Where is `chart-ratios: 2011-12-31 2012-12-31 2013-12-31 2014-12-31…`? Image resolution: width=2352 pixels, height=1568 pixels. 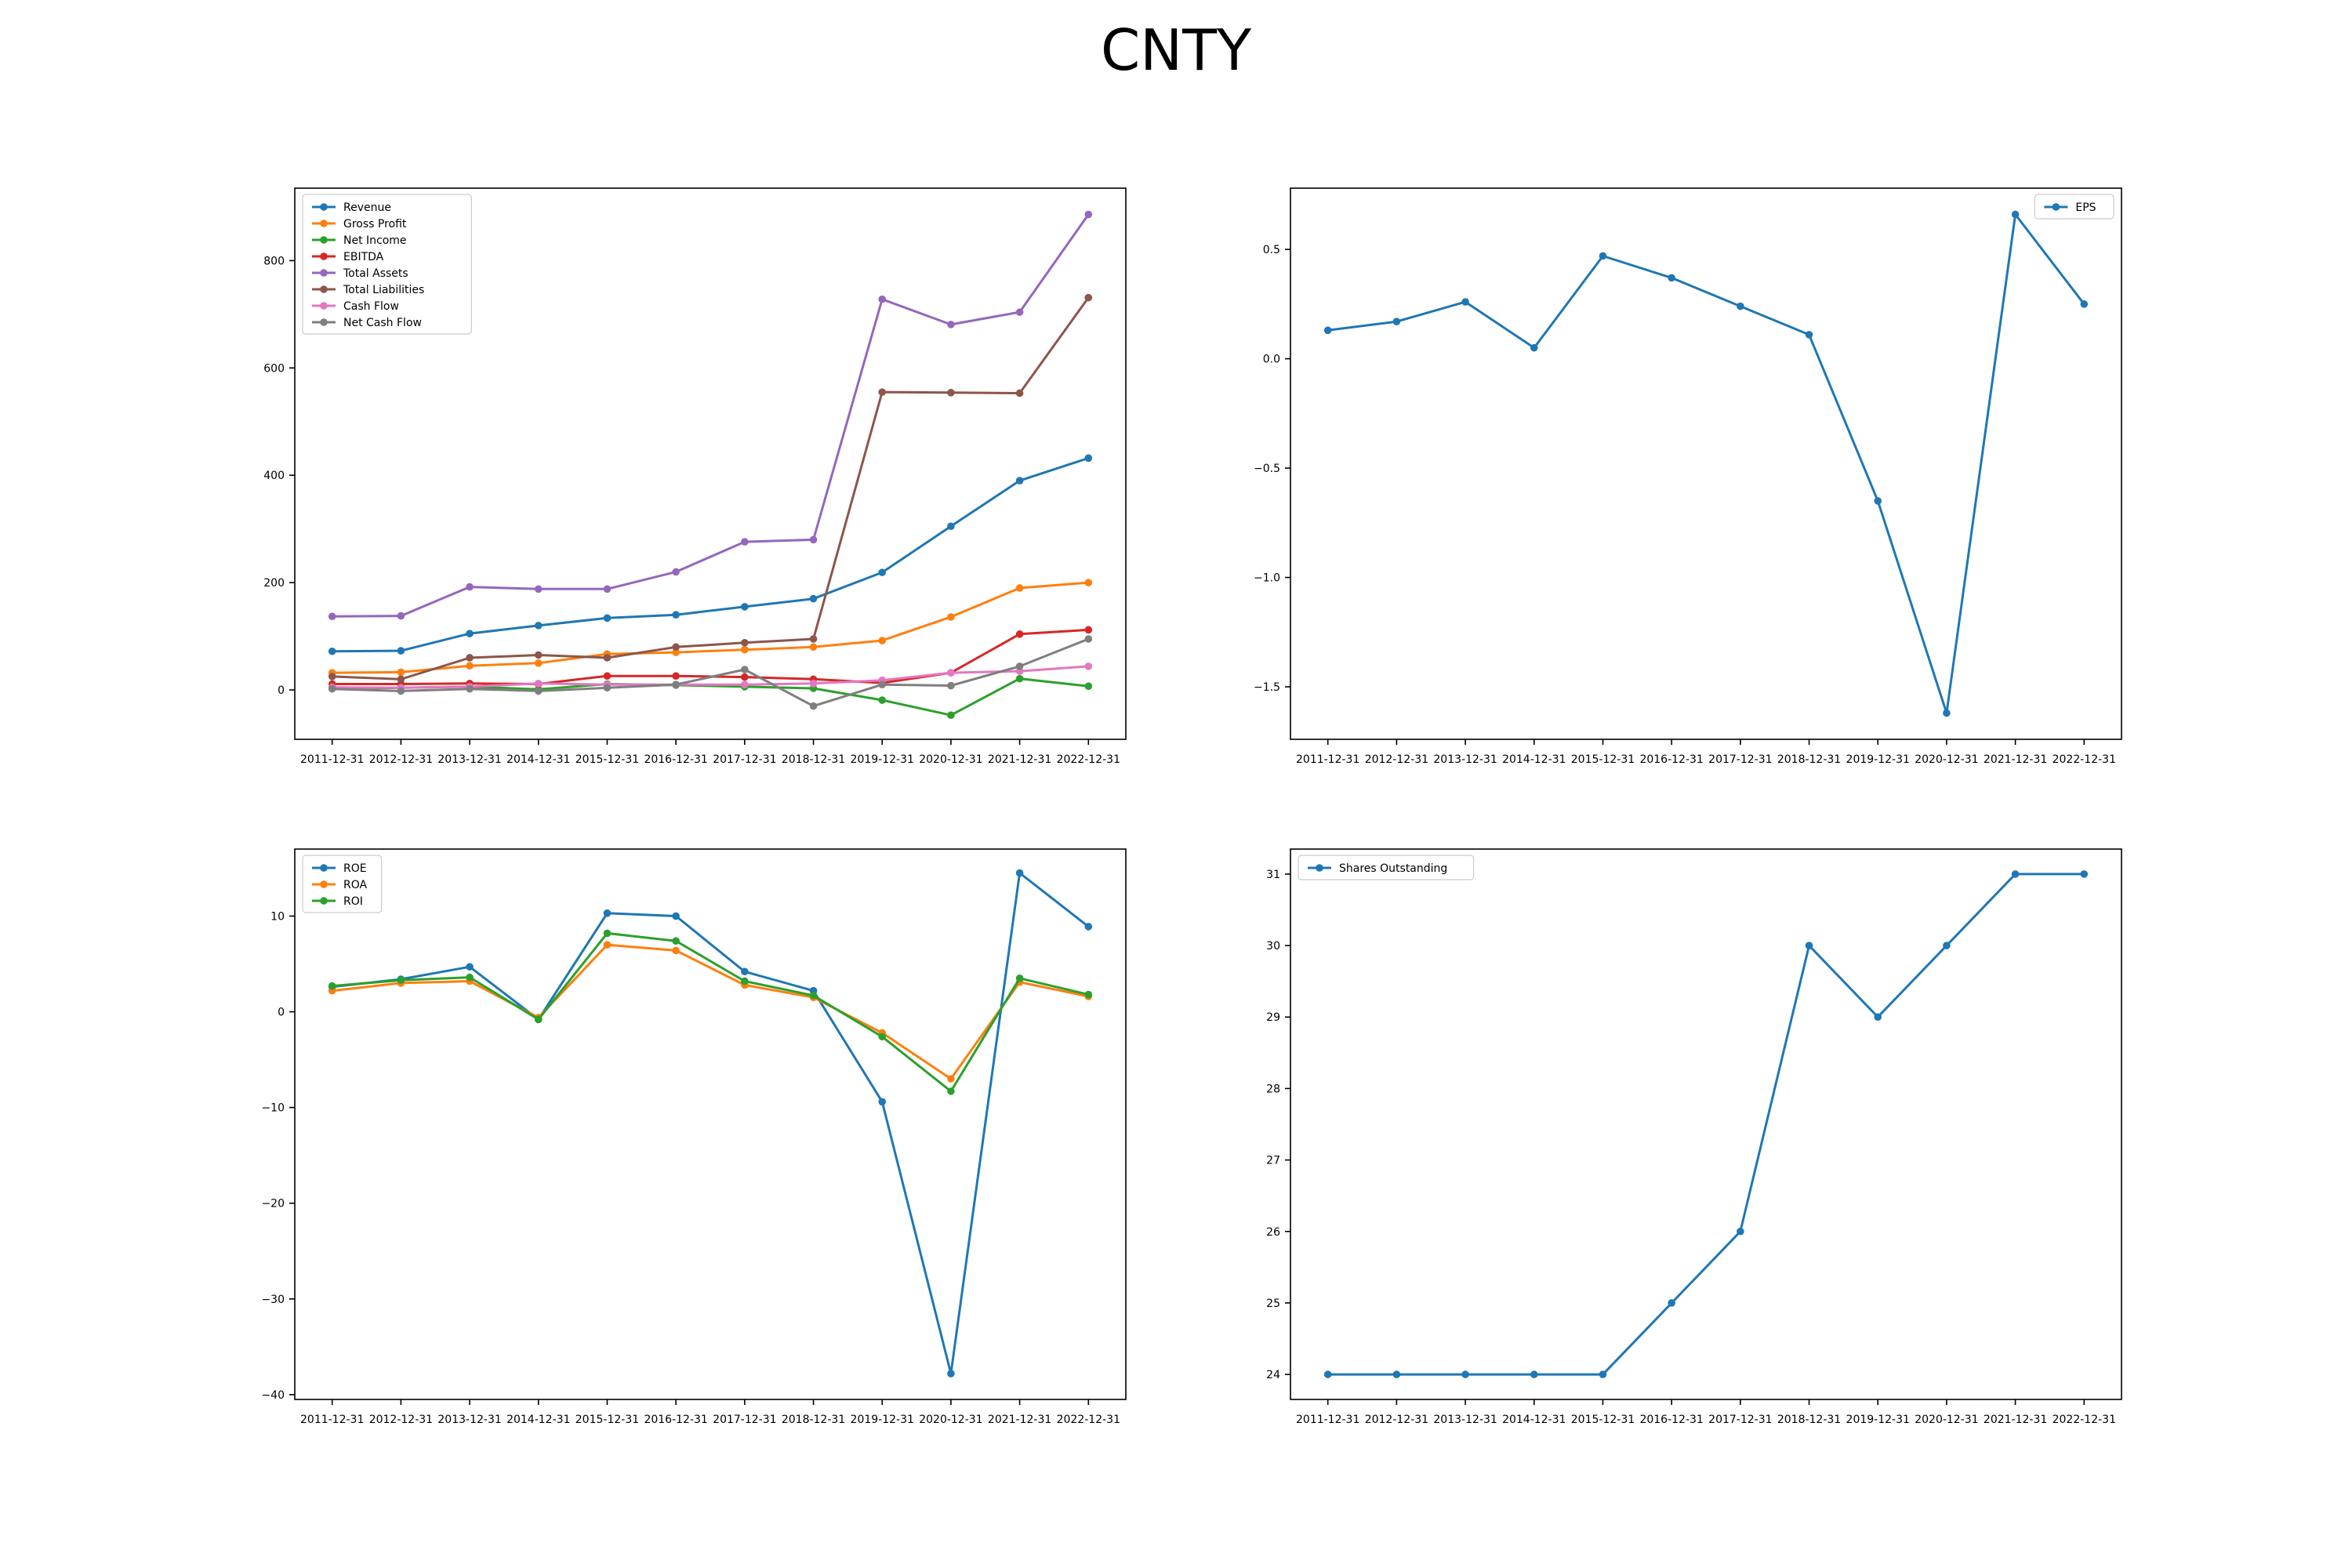 chart-ratios: 2011-12-31 2012-12-31 2013-12-31 2014-12-31… is located at coordinates (694, 1137).